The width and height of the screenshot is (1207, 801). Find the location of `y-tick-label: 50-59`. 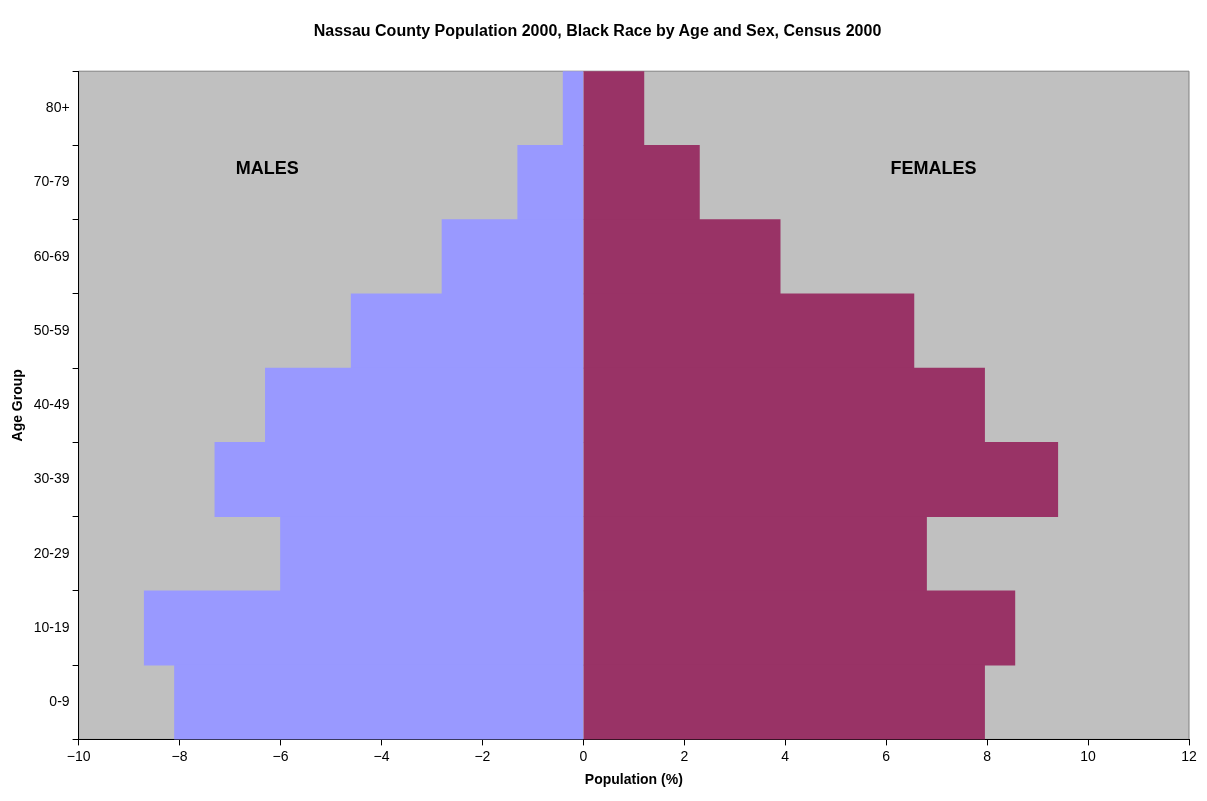

y-tick-label: 50-59 is located at coordinates (51, 329).